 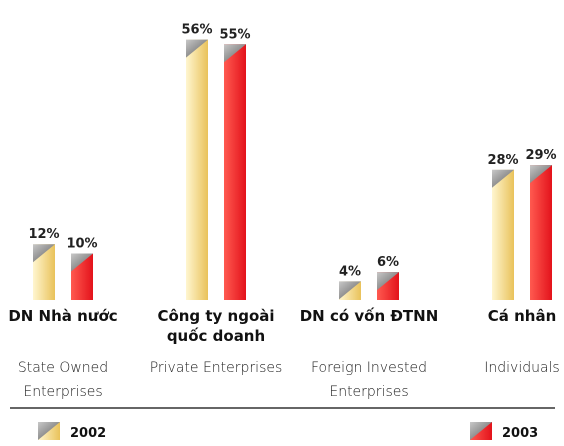 What do you see at coordinates (522, 316) in the screenshot?
I see `category-label: Cá nhân` at bounding box center [522, 316].